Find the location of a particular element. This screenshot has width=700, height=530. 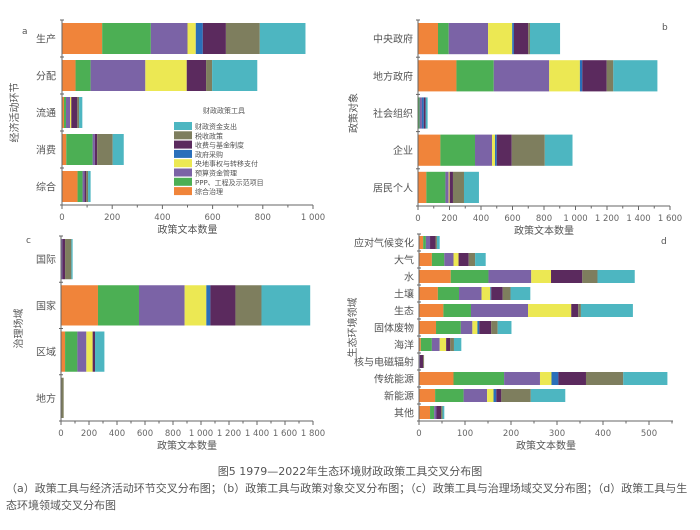

y-tick-label: 社会组织 is located at coordinates (393, 113).